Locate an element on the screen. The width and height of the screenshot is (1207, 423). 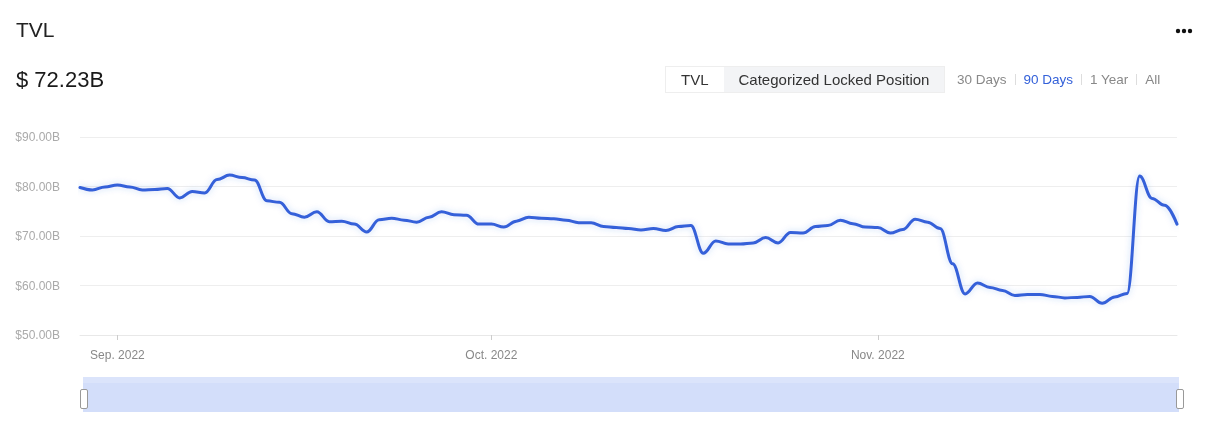
text: 1 Year is located at coordinates (1109, 79).